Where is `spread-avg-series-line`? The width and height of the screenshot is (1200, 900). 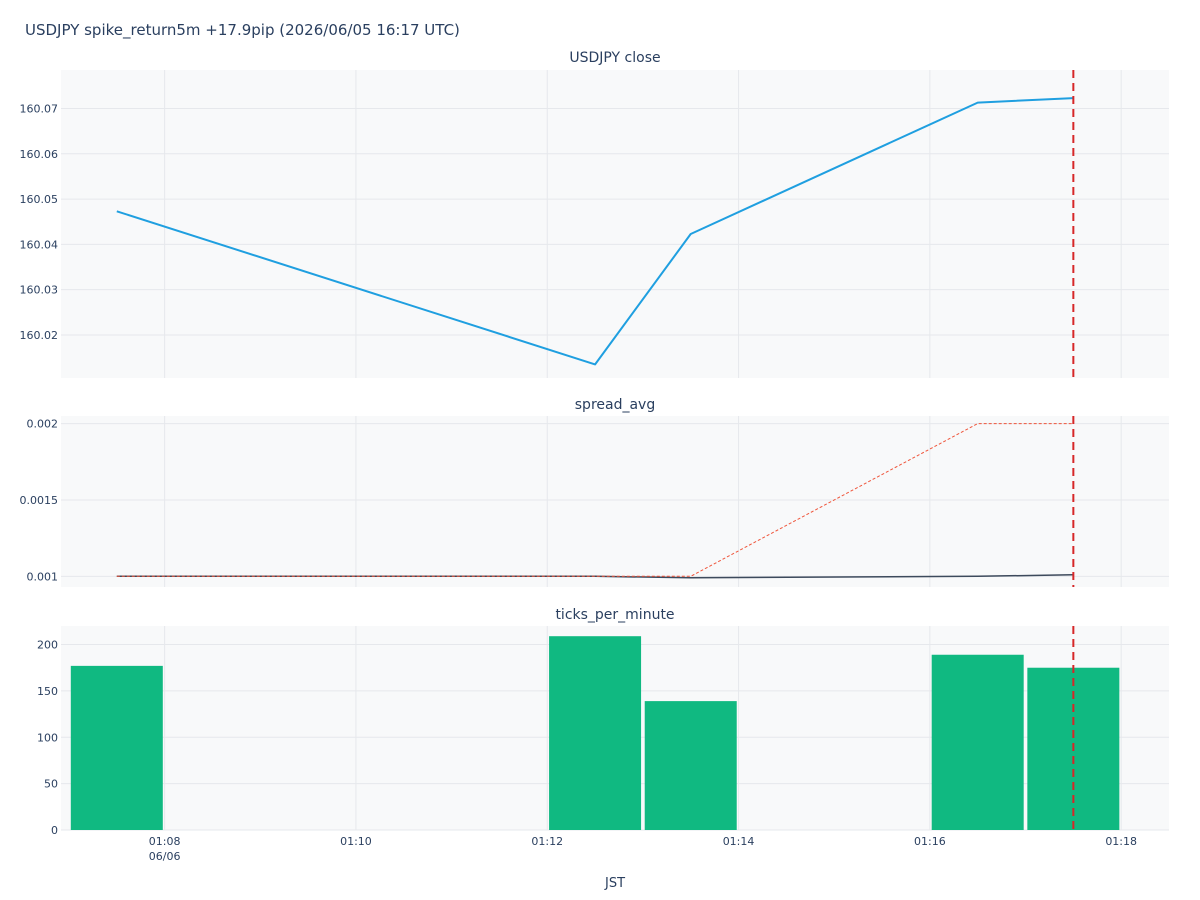 spread-avg-series-line is located at coordinates (595, 576).